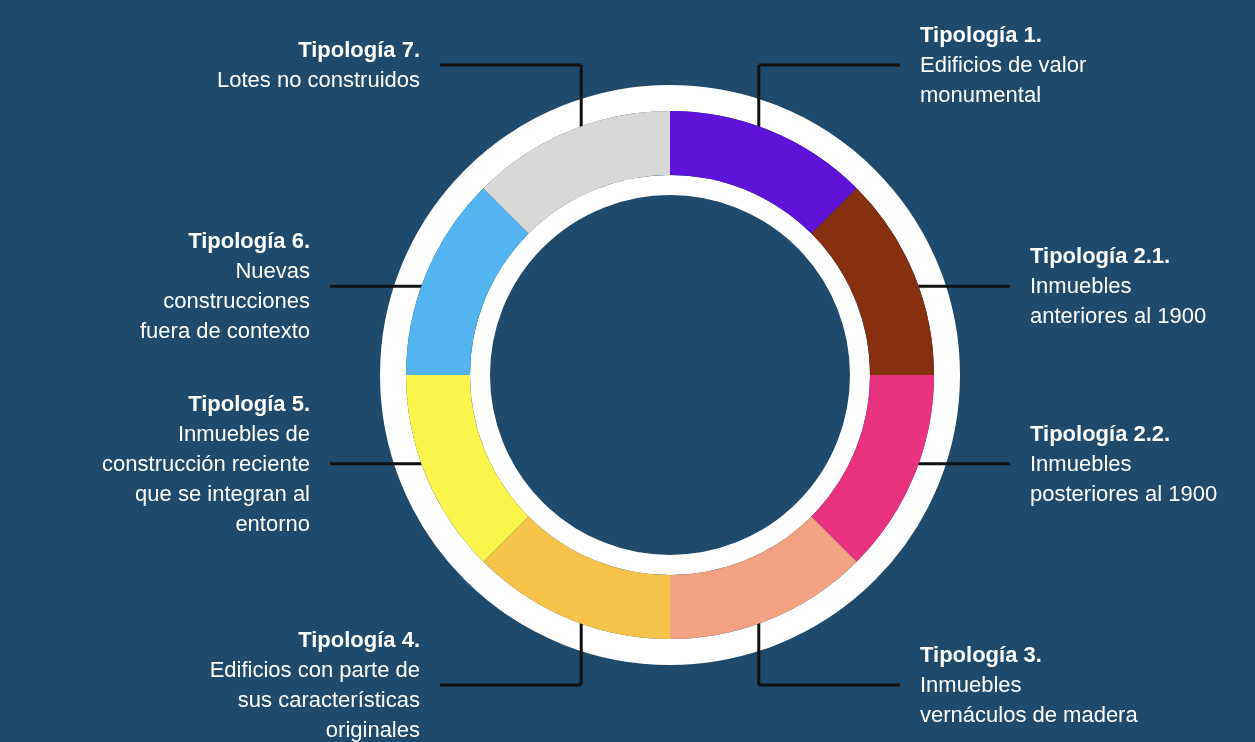 This screenshot has width=1255, height=742. I want to click on category-label: Tipología 1. Edificios de valor monumental, so click(1003, 64).